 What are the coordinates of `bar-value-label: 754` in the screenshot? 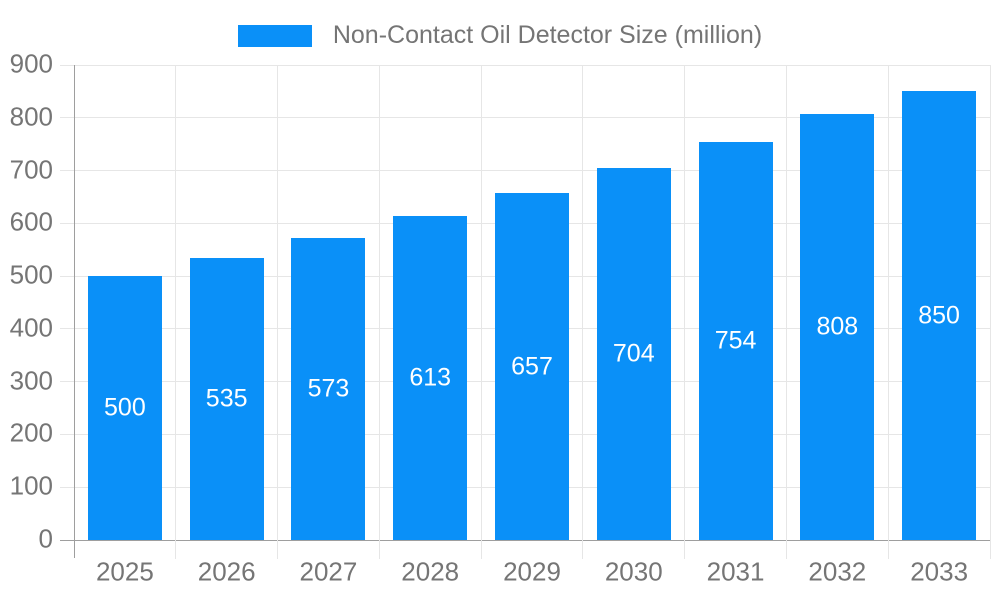 It's located at (735, 340).